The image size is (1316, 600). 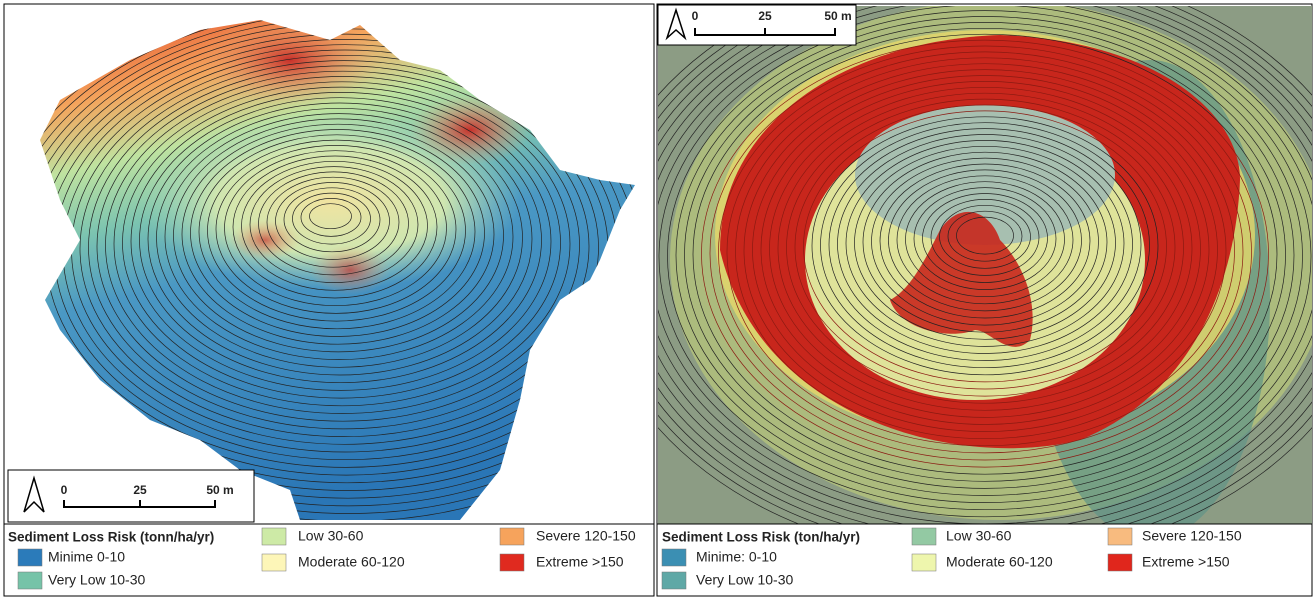 I want to click on legend-title: Sediment Loss Risk (tonn/ha/yr), so click(x=111, y=537).